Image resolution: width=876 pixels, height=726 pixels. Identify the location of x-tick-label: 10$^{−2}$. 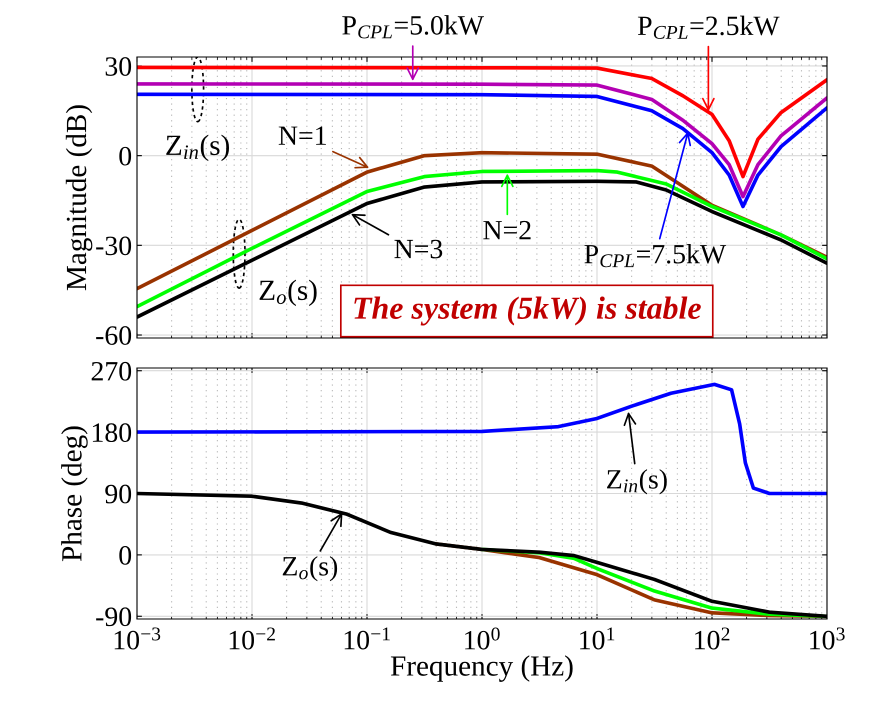
(252, 638).